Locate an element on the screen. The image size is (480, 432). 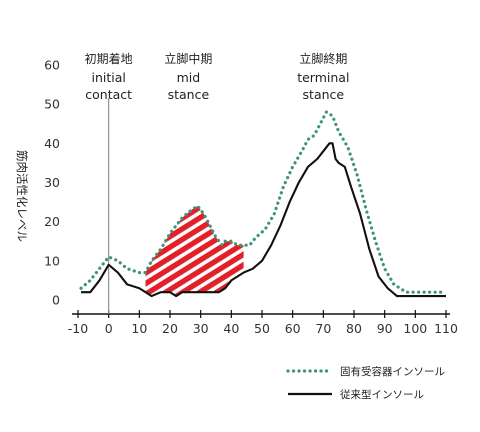
x-tick-label: 60 is located at coordinates (293, 328).